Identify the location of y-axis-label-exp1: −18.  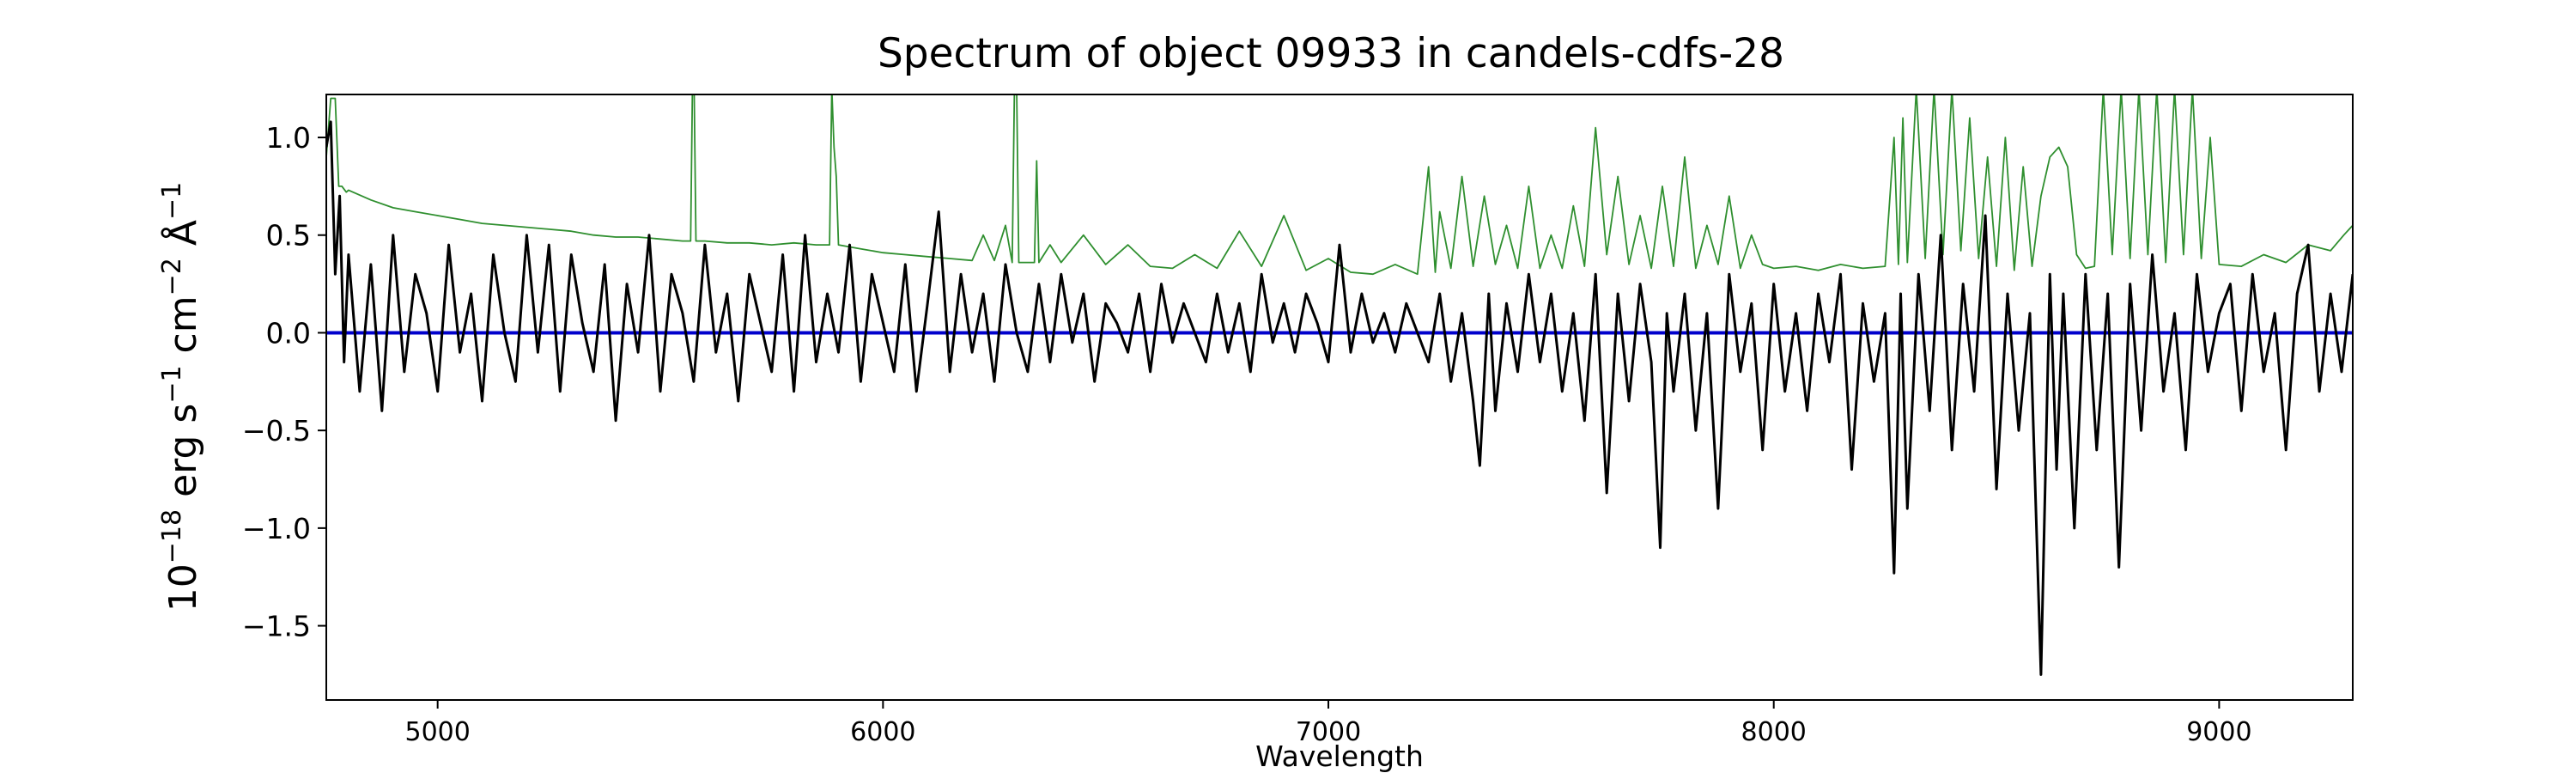
(172, 536).